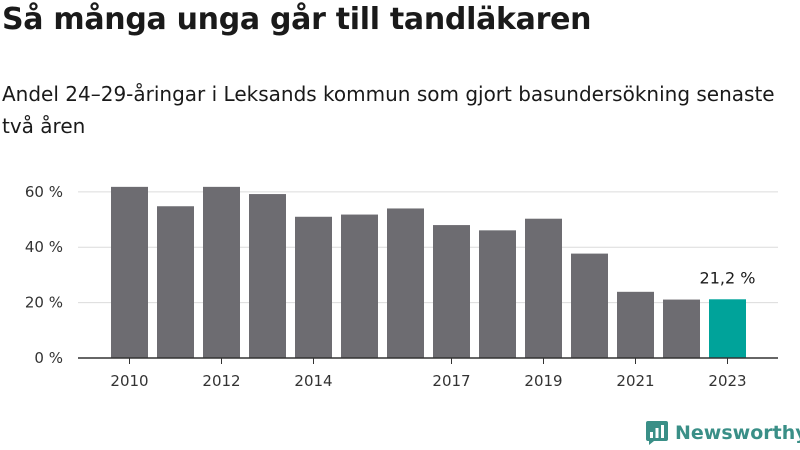 The image size is (800, 450). Describe the element at coordinates (497, 294) in the screenshot. I see `bar-2018` at that location.